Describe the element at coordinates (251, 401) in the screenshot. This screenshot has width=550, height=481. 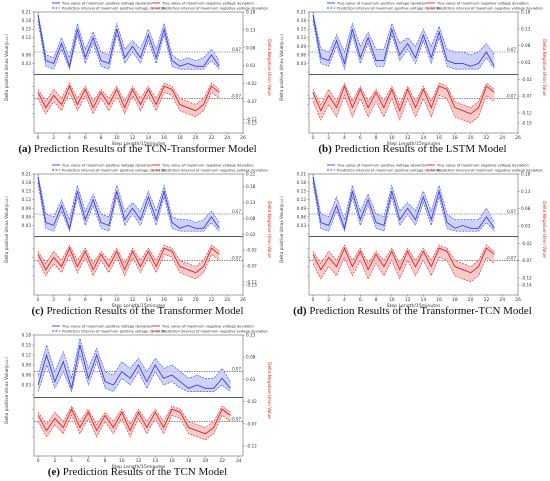
I see `y-right-tick-label-e-2: -0.02` at that location.